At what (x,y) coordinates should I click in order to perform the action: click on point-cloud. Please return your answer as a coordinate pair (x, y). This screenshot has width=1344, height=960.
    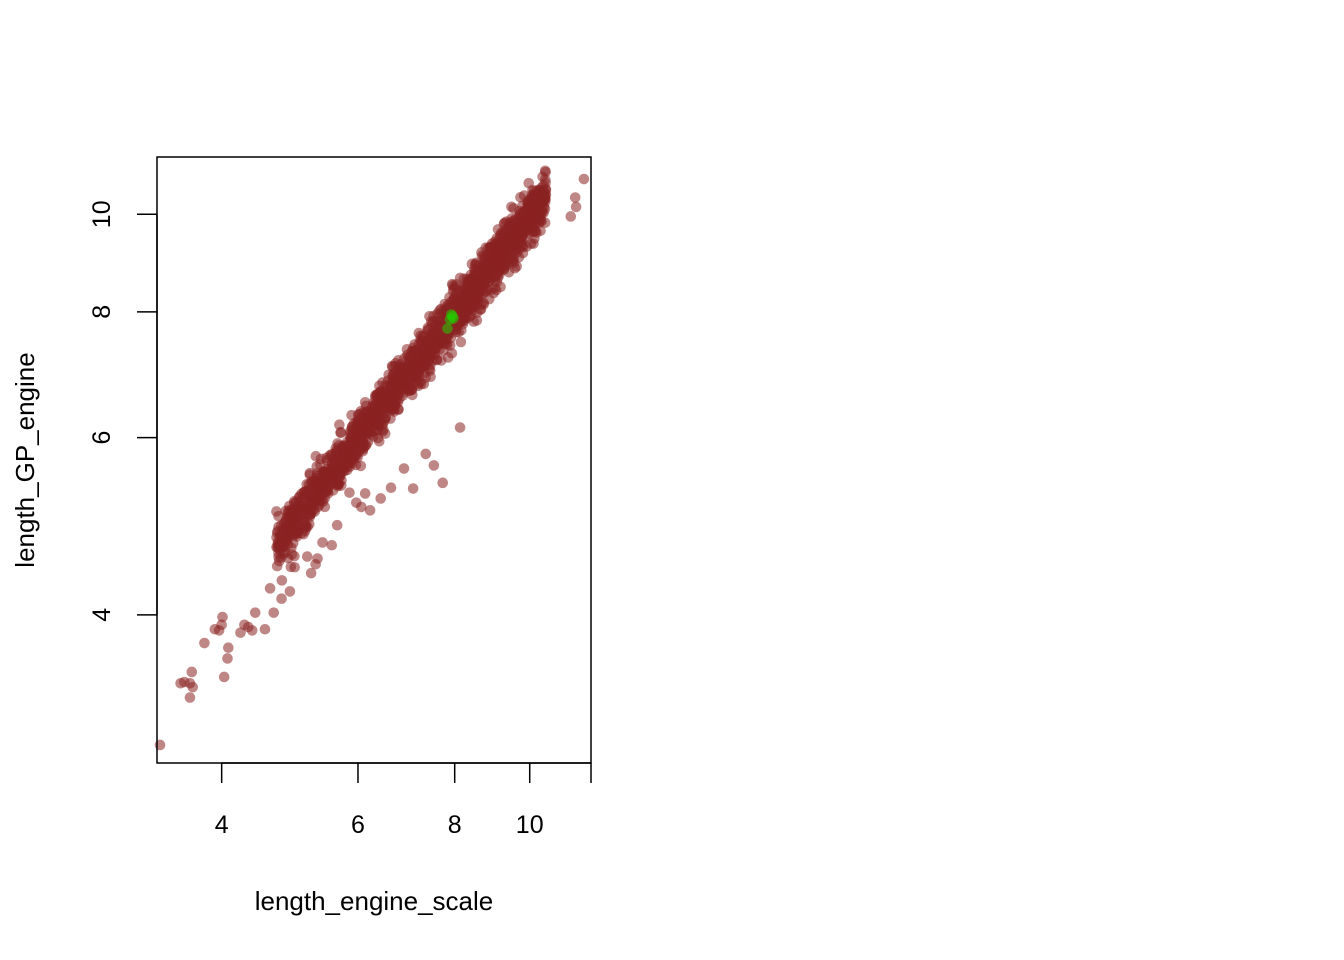
    Looking at the image, I should click on (411, 375).